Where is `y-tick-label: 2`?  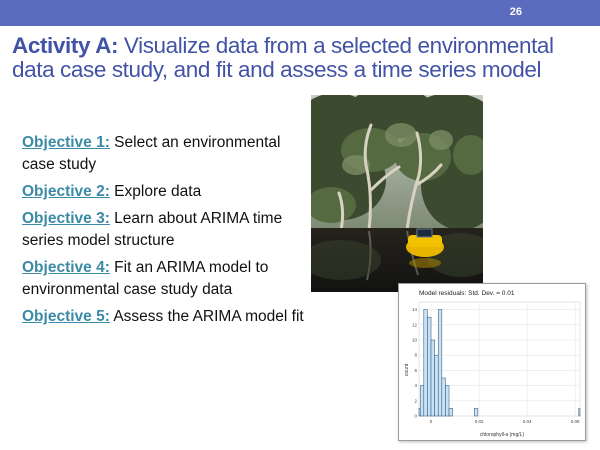 y-tick-label: 2 is located at coordinates (415, 400).